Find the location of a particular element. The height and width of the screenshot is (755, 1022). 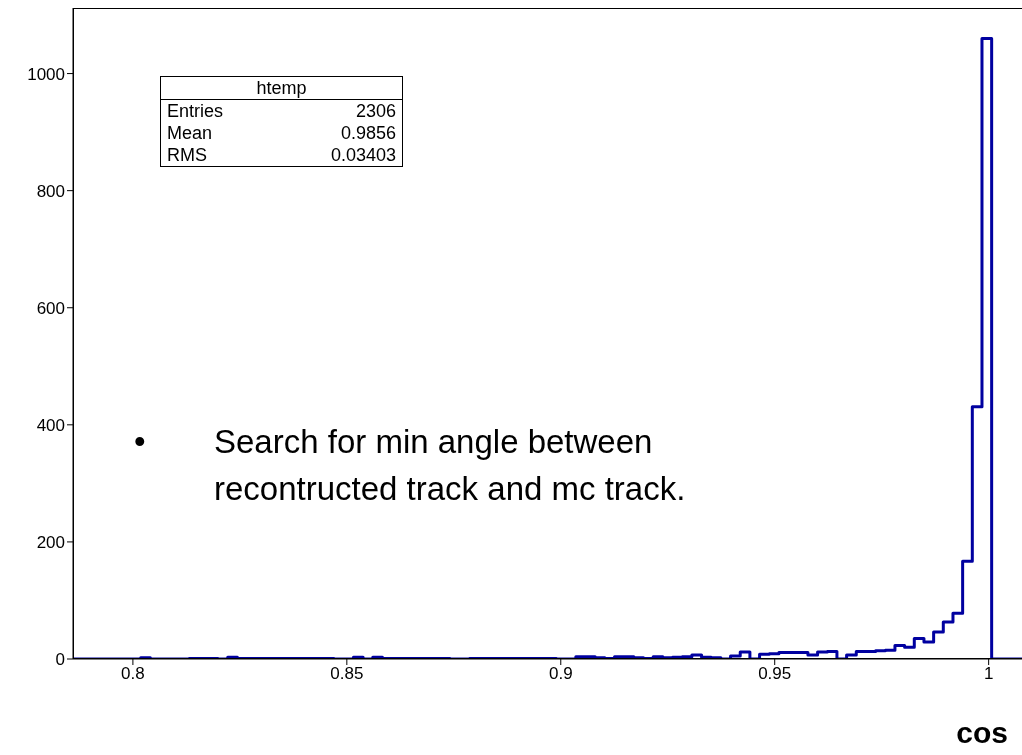

y-tick-label: 600 is located at coordinates (50, 308).